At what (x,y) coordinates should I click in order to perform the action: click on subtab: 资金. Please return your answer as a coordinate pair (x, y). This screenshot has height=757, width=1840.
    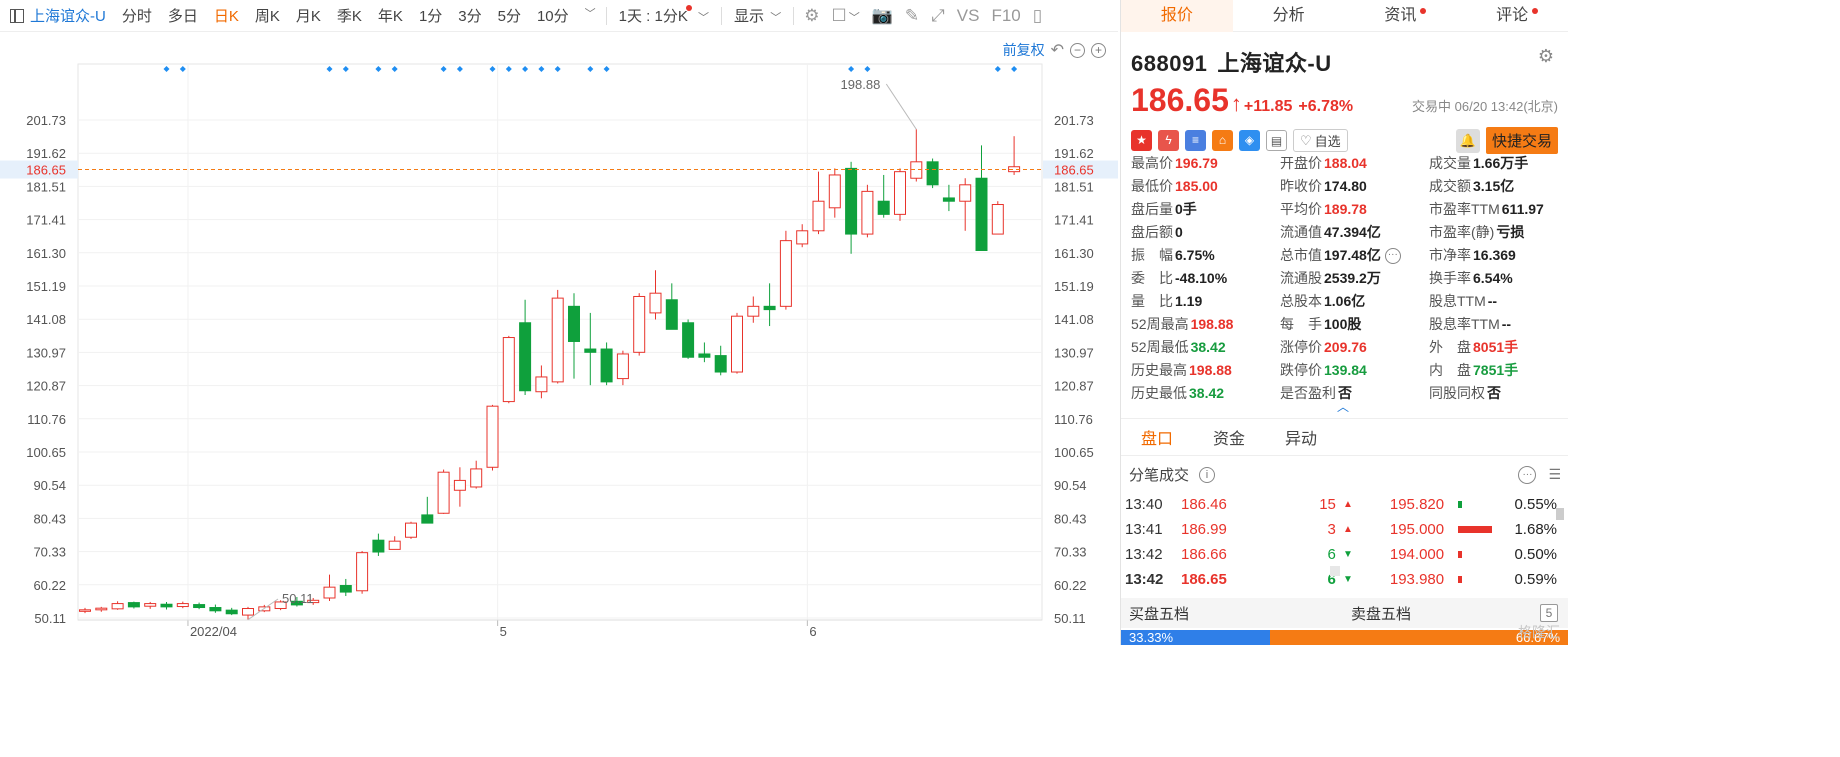
    Looking at the image, I should click on (1228, 439).